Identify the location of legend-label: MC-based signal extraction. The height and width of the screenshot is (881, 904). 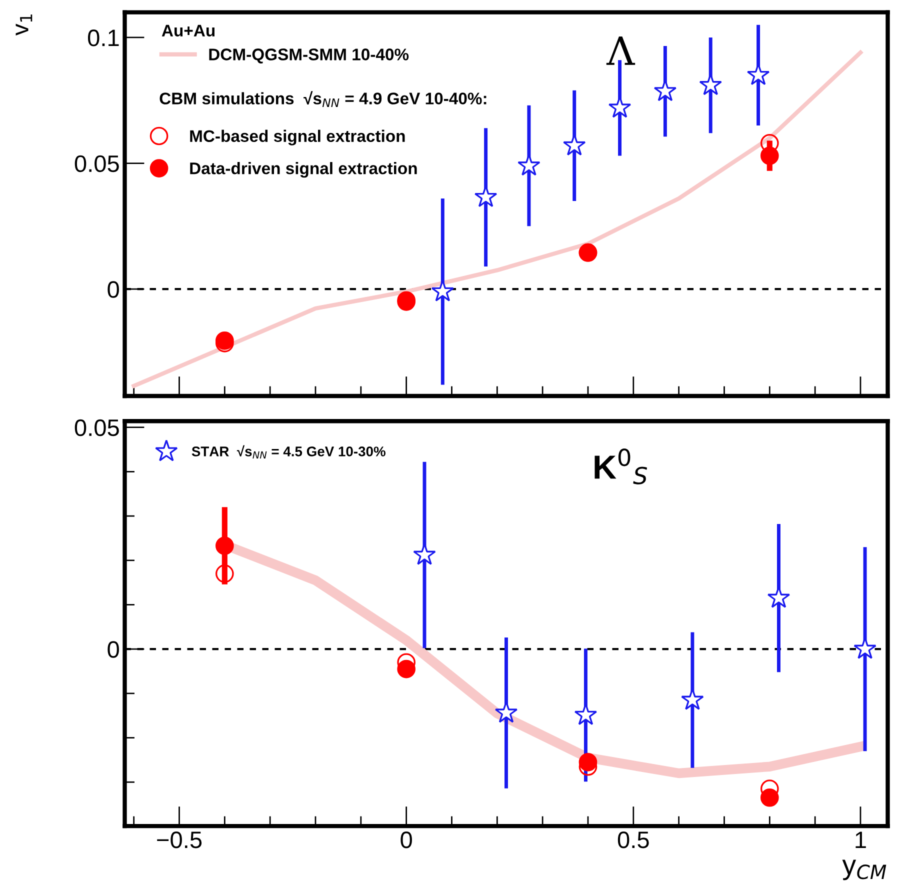
(297, 138).